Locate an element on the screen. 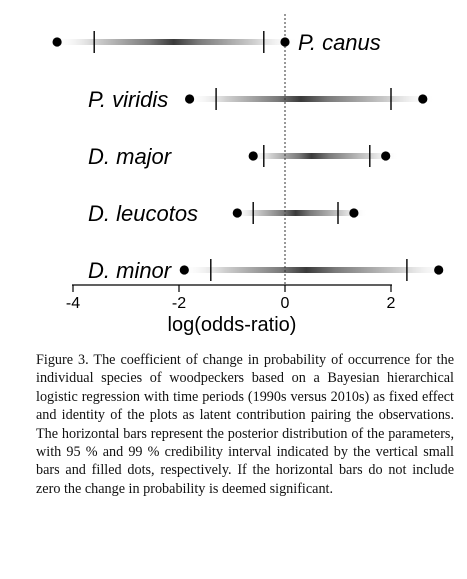  x-axis-ticks-layer: -4 -2 0 2 is located at coordinates (231, 298).